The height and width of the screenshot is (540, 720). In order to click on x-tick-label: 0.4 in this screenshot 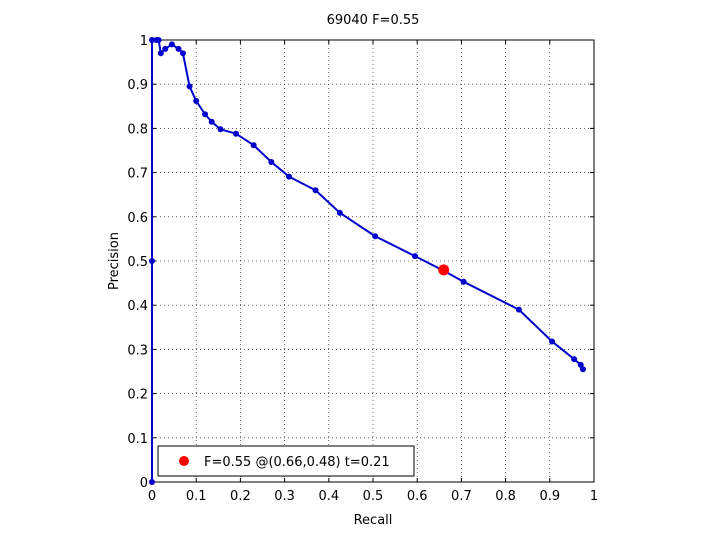, I will do `click(328, 496)`.